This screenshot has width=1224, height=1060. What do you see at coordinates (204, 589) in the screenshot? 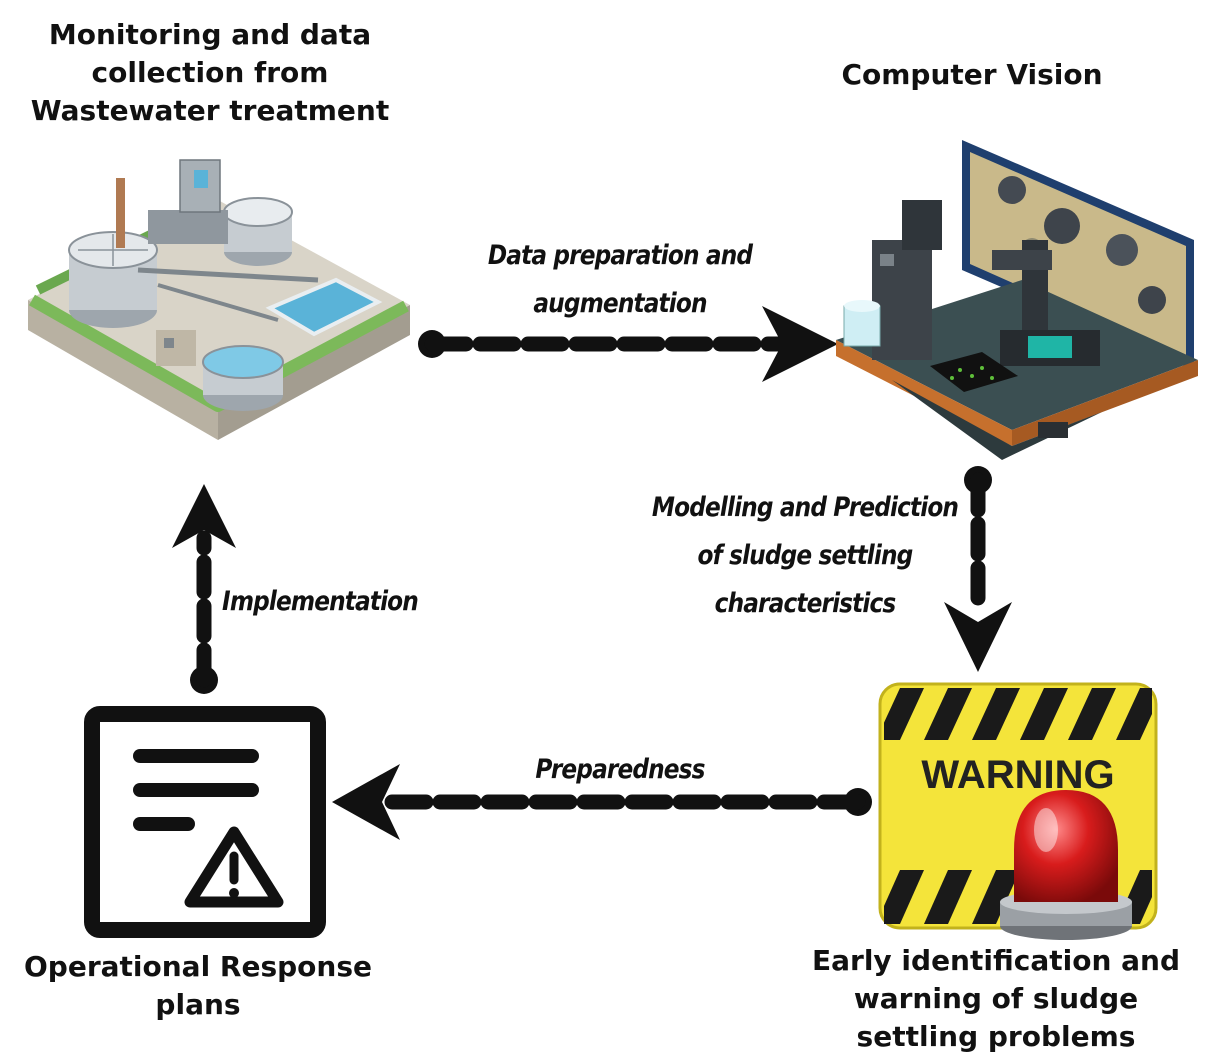
I see `implementation-arrow` at bounding box center [204, 589].